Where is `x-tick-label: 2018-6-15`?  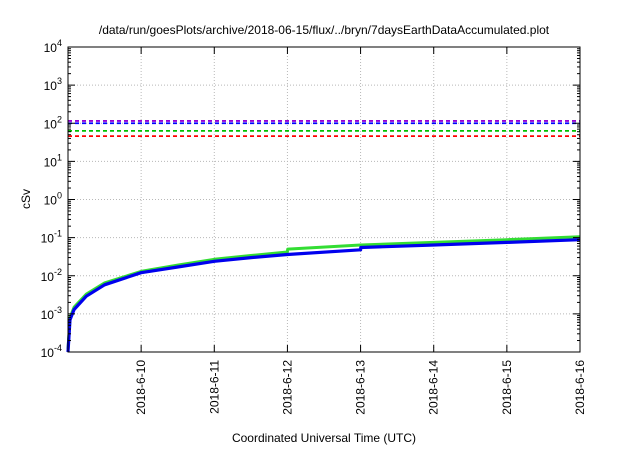
x-tick-label: 2018-6-15 is located at coordinates (507, 387).